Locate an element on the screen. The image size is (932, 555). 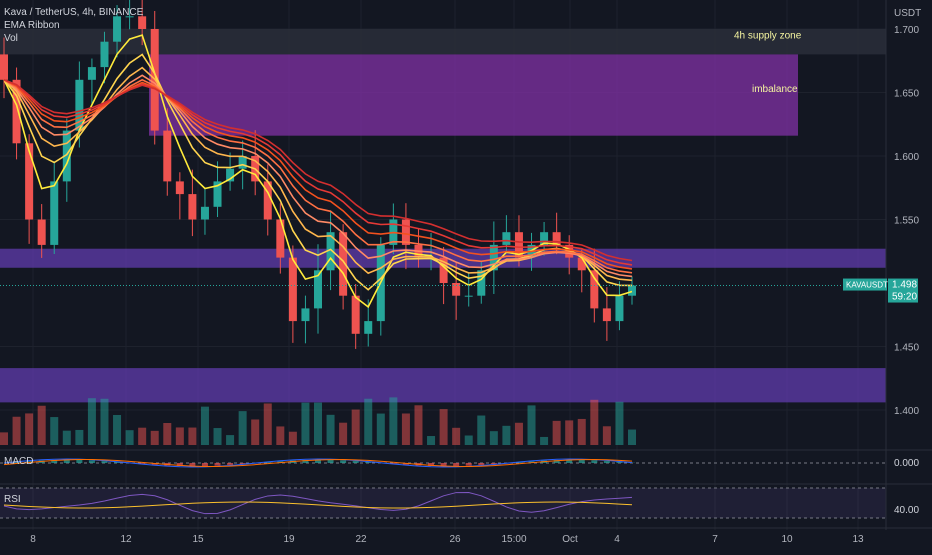
time-axis-tick: 26 is located at coordinates (455, 539).